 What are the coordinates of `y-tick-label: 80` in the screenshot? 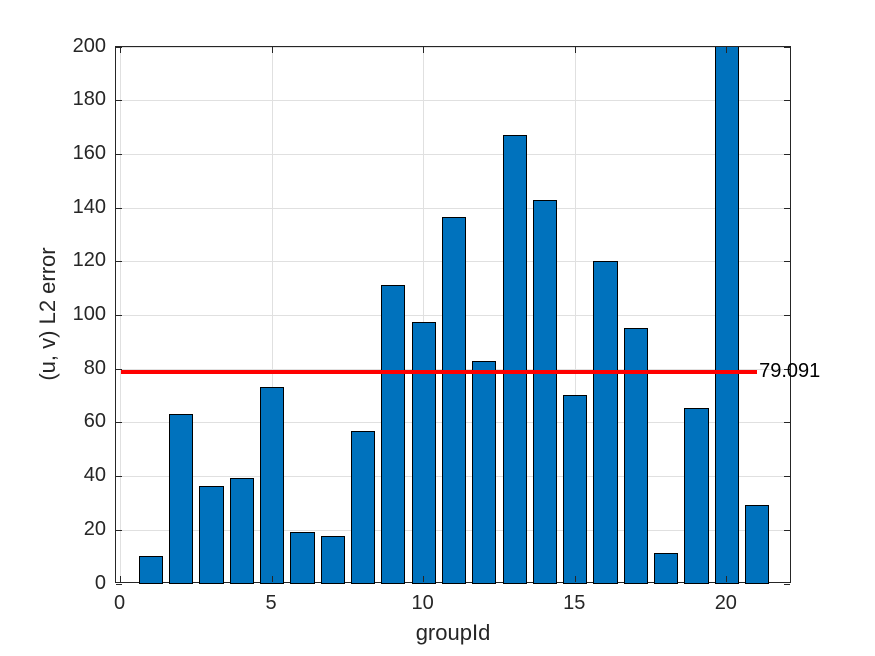 It's located at (94, 367).